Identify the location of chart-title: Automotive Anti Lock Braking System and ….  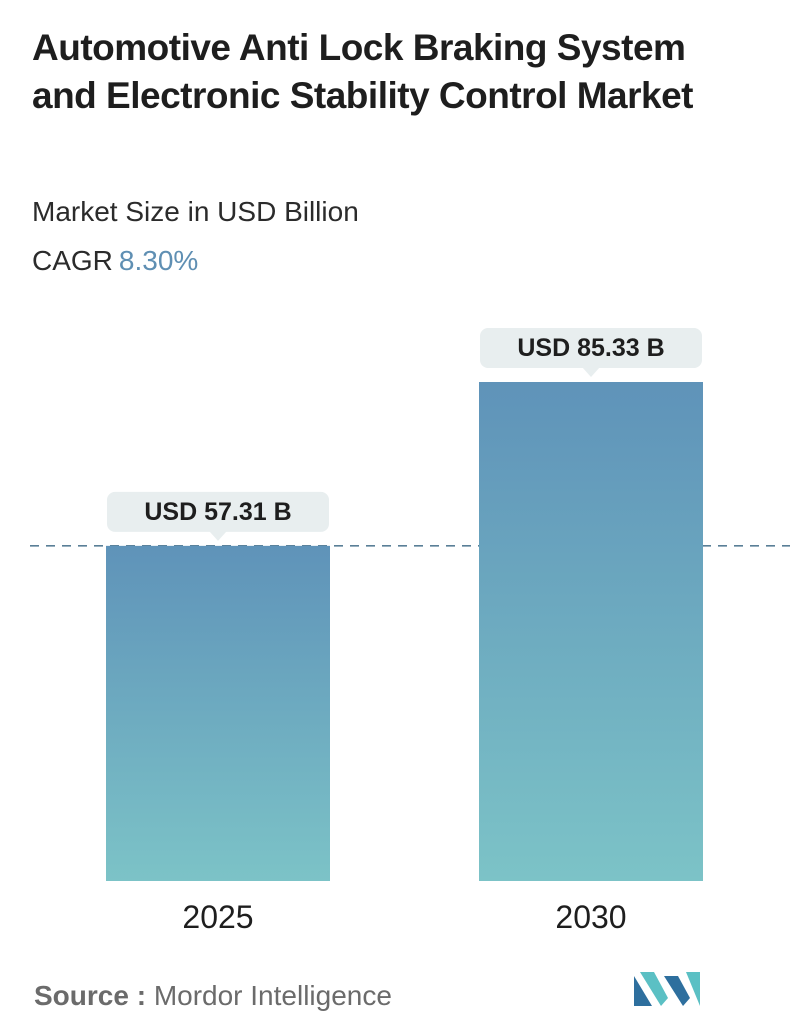
(363, 71).